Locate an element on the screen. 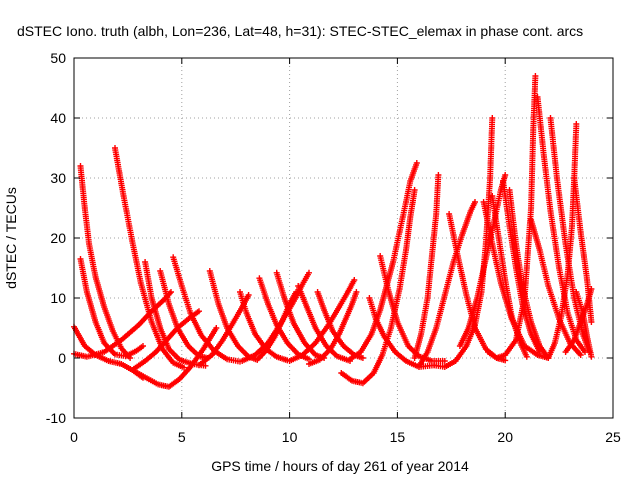 This screenshot has width=640, height=480. x-tick-label: 10 is located at coordinates (290, 437).